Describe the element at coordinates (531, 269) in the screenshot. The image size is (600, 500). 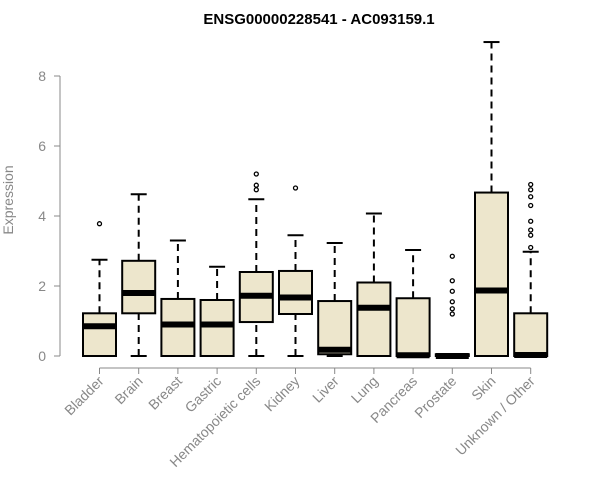
I see `box-unknown-other` at that location.